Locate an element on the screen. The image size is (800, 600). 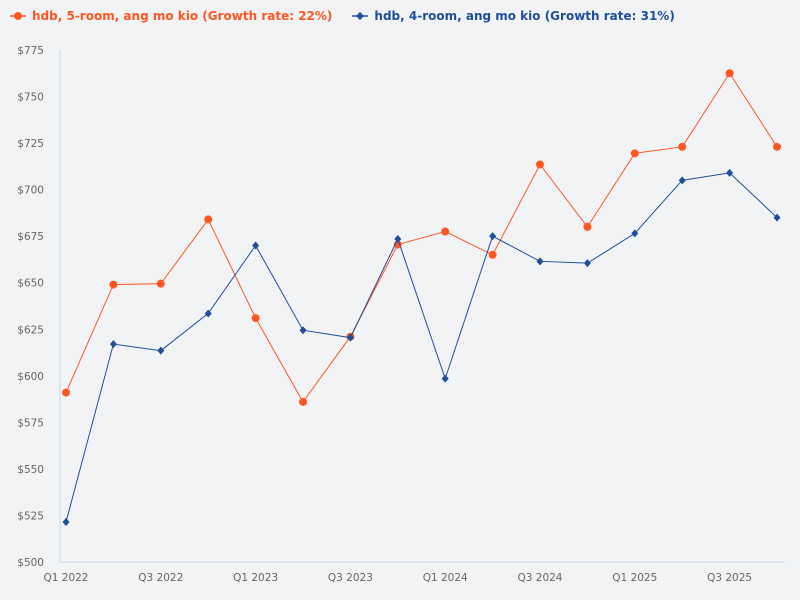
diamond-marker-icon is located at coordinates (360, 16).